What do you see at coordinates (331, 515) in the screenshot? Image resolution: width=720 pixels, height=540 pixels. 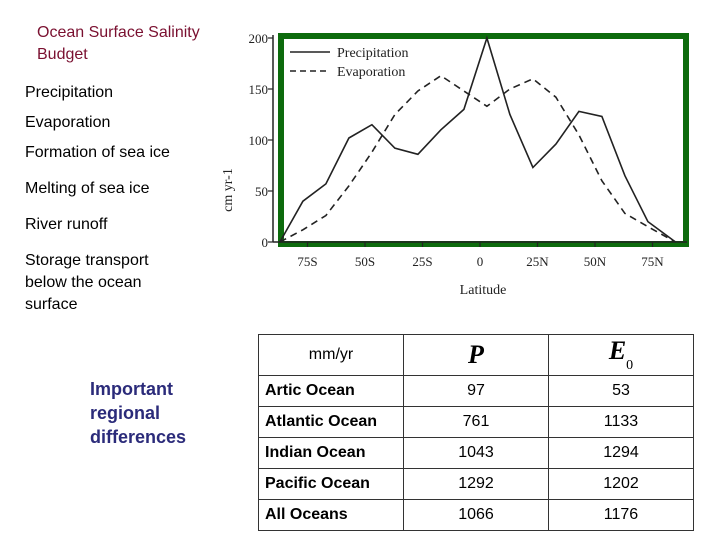 I see `region-cell: All Oceans` at bounding box center [331, 515].